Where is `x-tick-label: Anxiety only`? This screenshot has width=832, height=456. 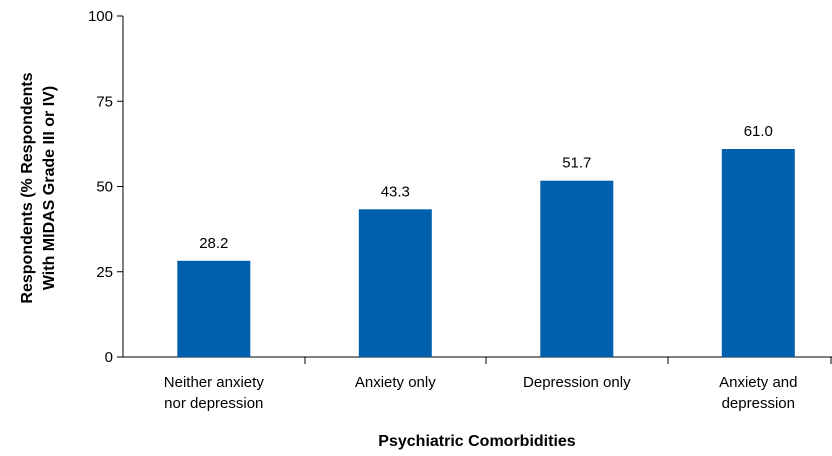 x-tick-label: Anxiety only is located at coordinates (395, 382).